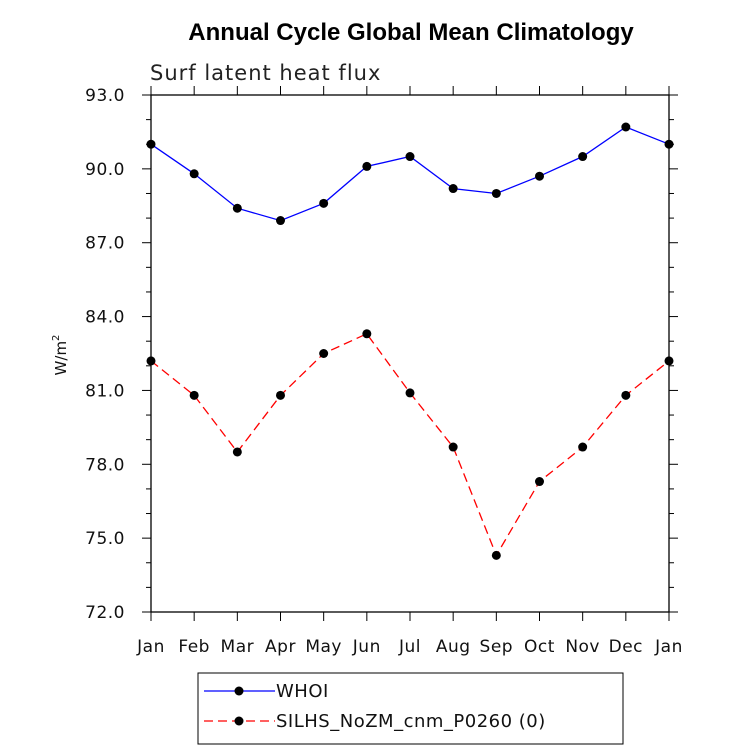 The width and height of the screenshot is (733, 748). Describe the element at coordinates (239, 721) in the screenshot. I see `legend-marker-silhs` at that location.